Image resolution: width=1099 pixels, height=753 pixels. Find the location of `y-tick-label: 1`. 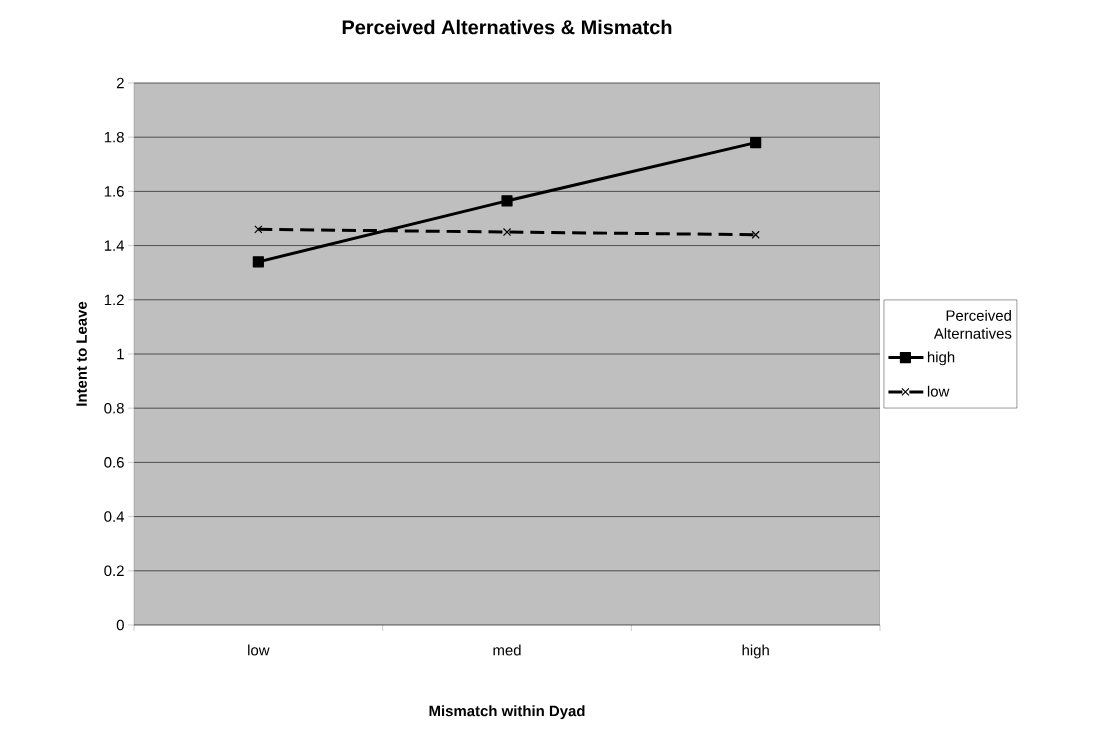

y-tick-label: 1 is located at coordinates (120, 354).